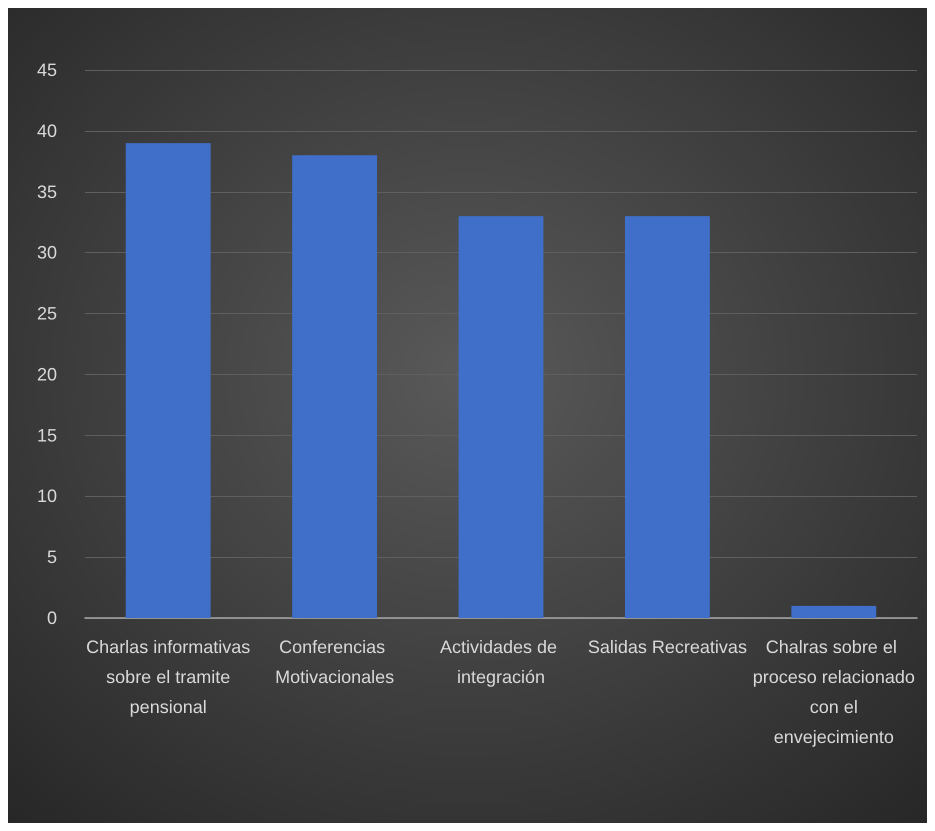  What do you see at coordinates (51, 557) in the screenshot?
I see `y-tick-label: 5` at bounding box center [51, 557].